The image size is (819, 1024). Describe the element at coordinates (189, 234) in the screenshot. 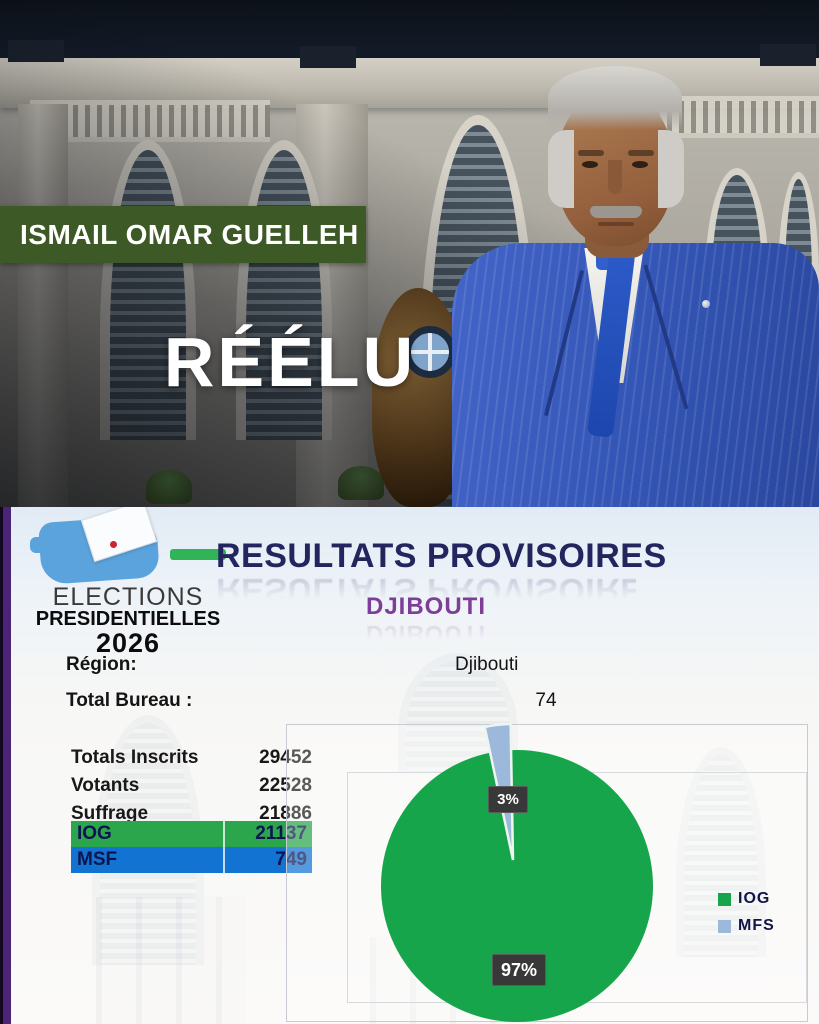

I see `candidate-name: ISMAIL OMAR GUELLEH` at that location.